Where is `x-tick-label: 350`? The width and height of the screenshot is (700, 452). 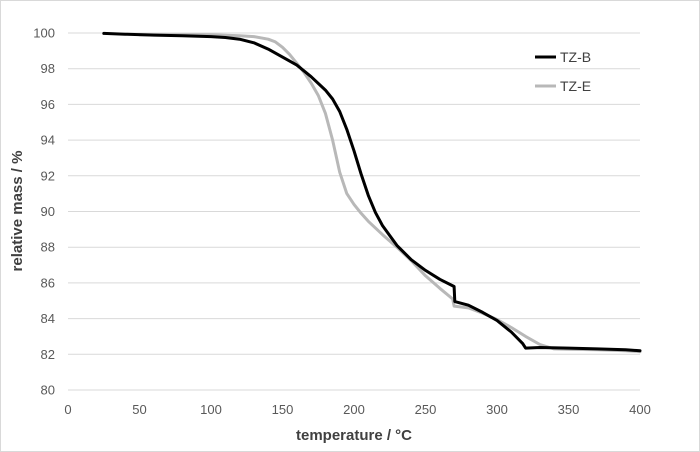 x-tick-label: 350 is located at coordinates (569, 409).